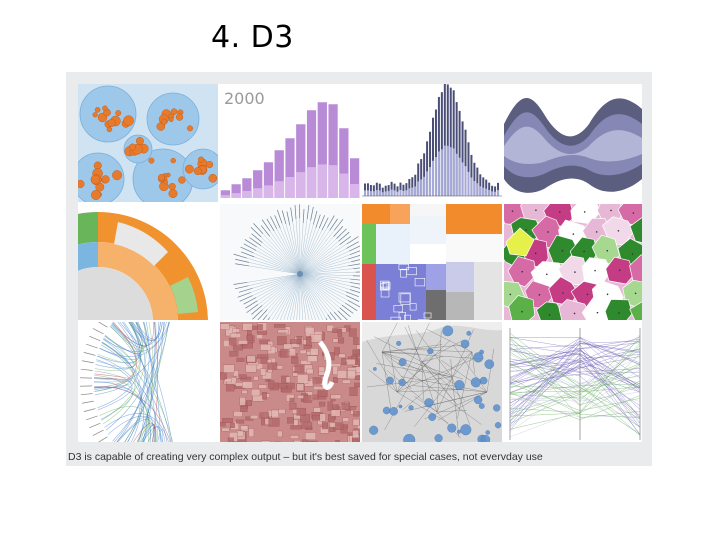 The image size is (720, 540). I want to click on treemap-cell, so click(474, 219).